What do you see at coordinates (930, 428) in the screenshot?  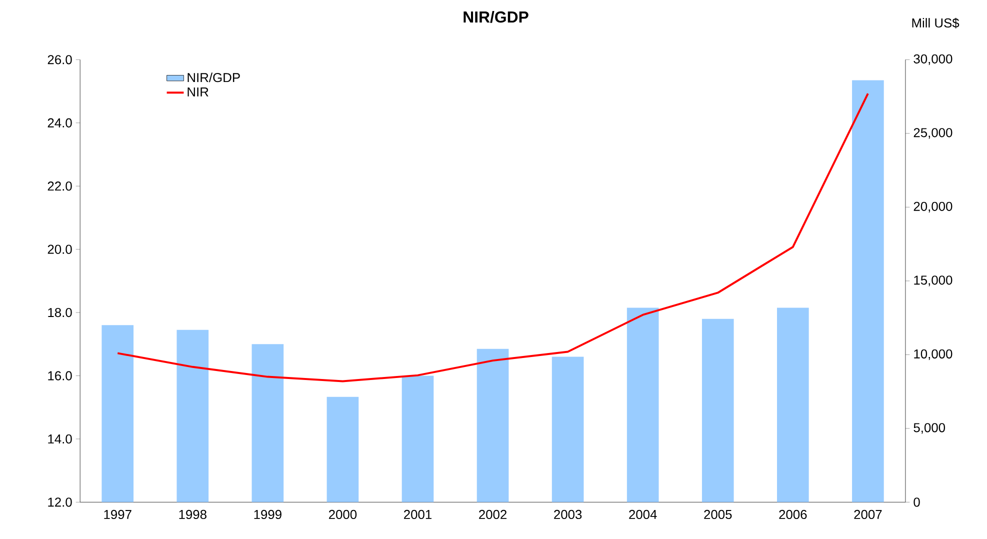 I see `y2-tick-label: 5,000` at bounding box center [930, 428].